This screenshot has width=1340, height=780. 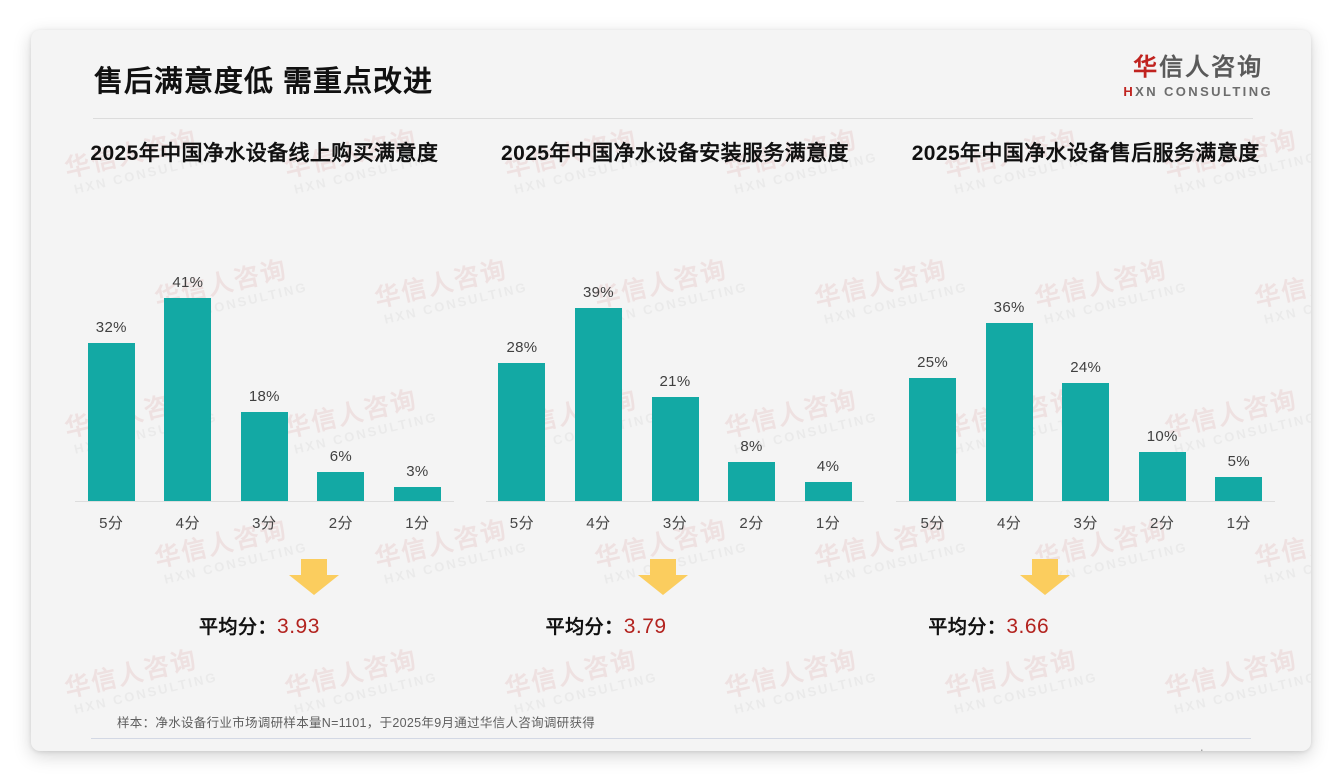 I want to click on average-score-text: 平均分：3.93, so click(x=259, y=625).